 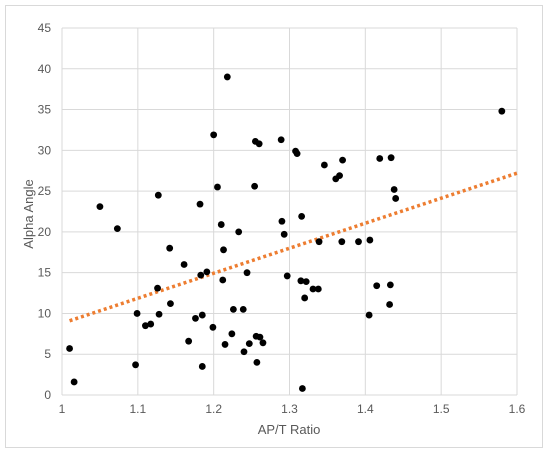 I want to click on y-tick-label: 30, so click(x=45, y=150).